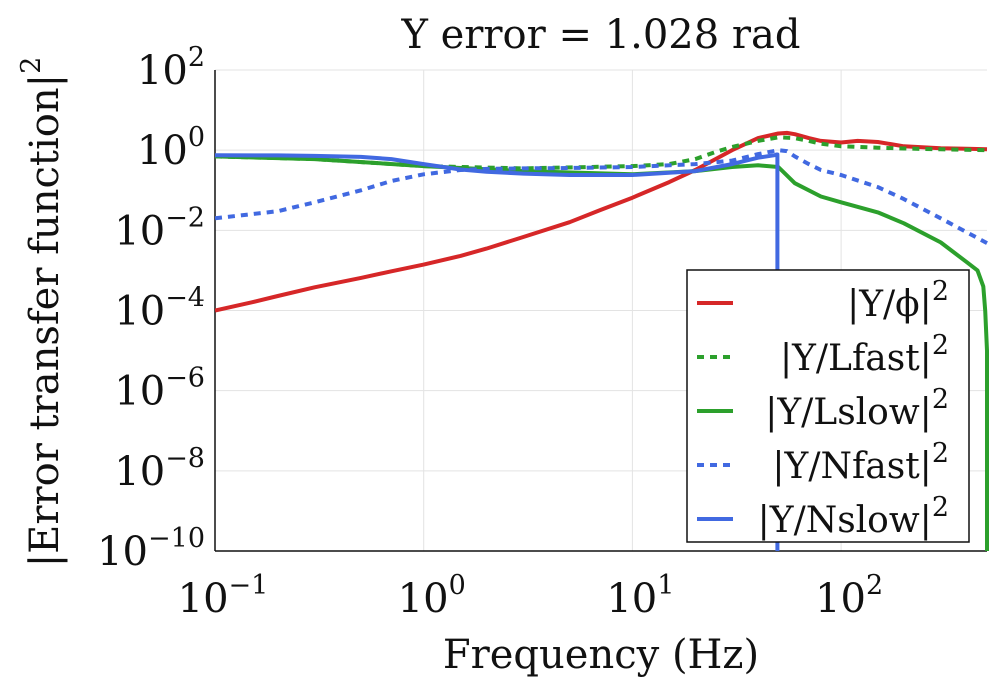  I want to click on y-tick-label: 10⁻⁸, so click(159, 469).